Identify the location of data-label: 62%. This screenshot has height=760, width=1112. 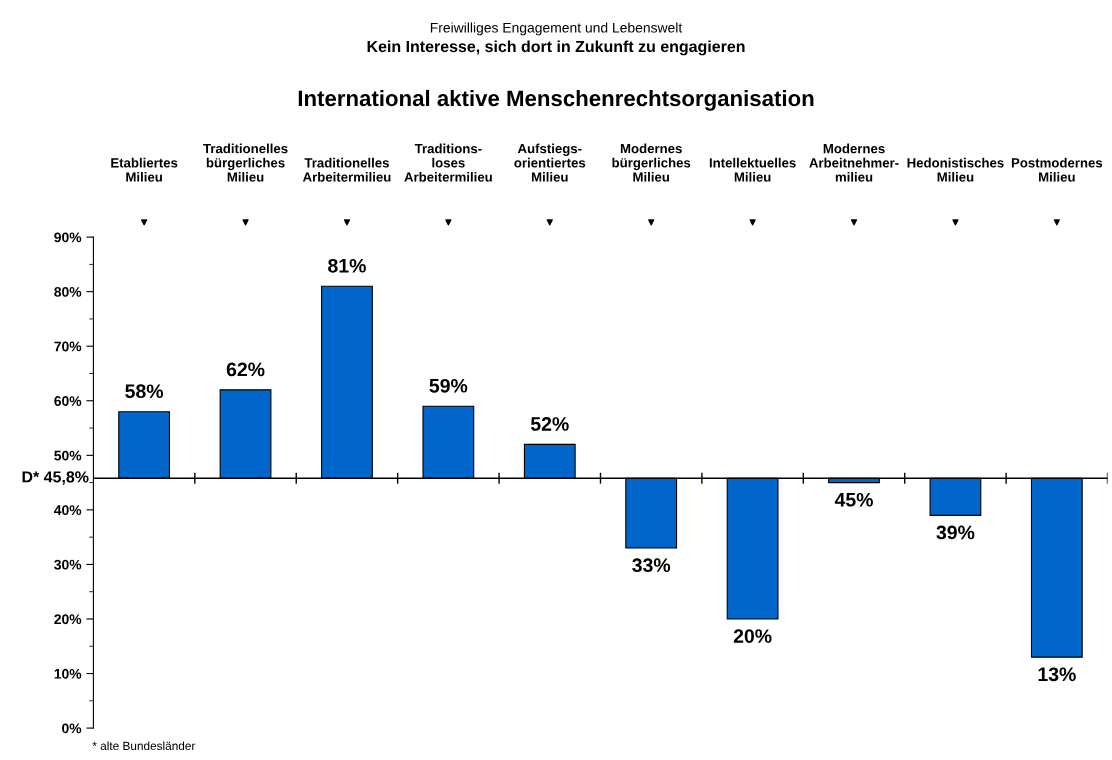
(245, 369).